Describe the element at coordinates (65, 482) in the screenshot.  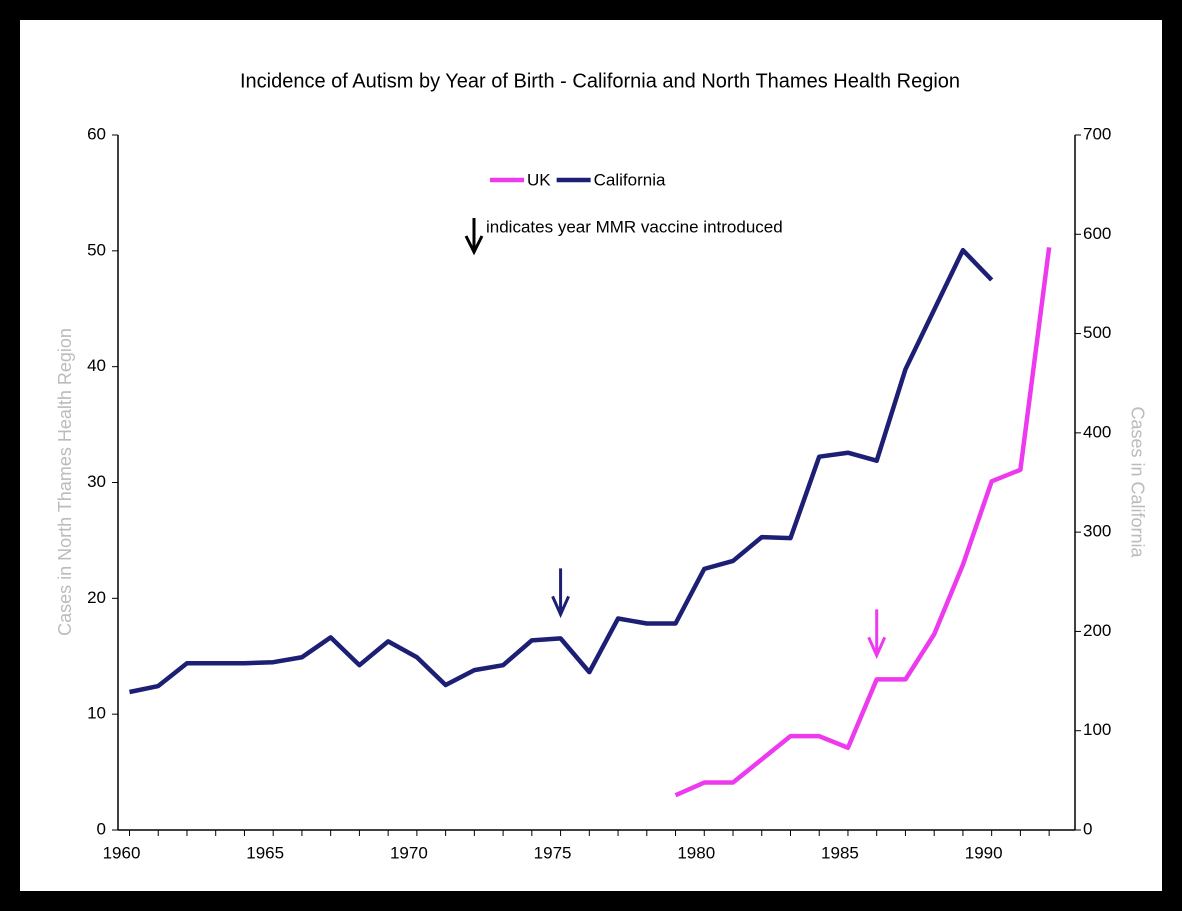
I see `y-axis-title: Cases in North Thames Health Region` at that location.